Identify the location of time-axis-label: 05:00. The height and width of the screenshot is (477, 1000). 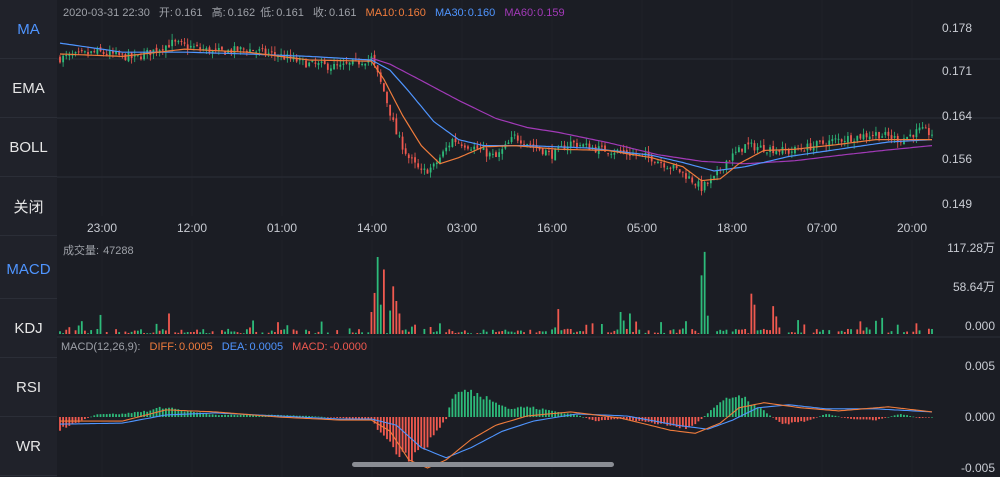
(642, 228).